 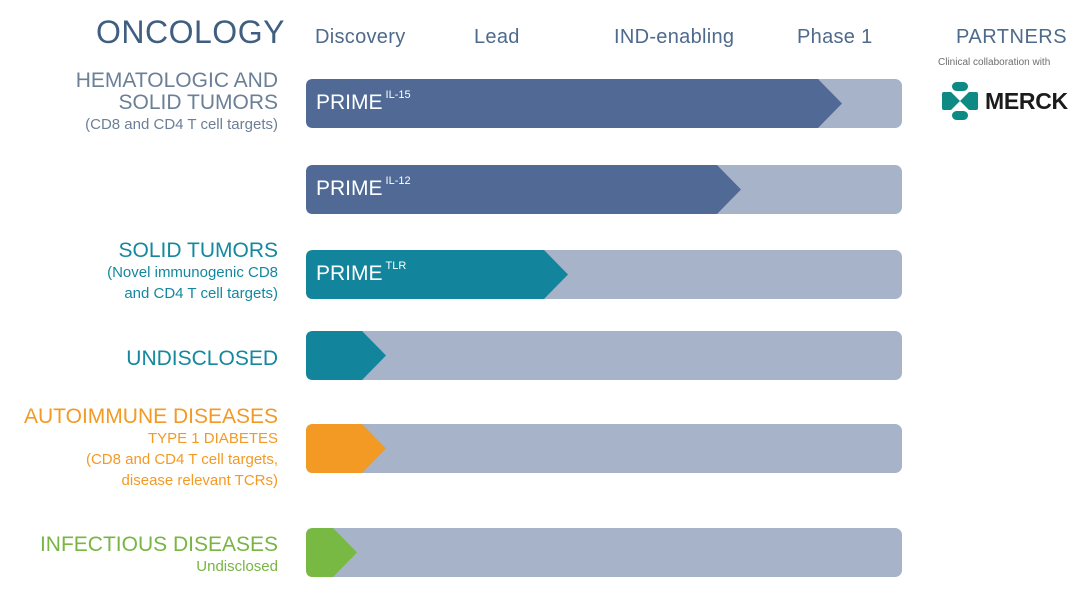 I want to click on row-title-hematologic-1: HEMATOLOGIC AND, so click(x=176, y=80).